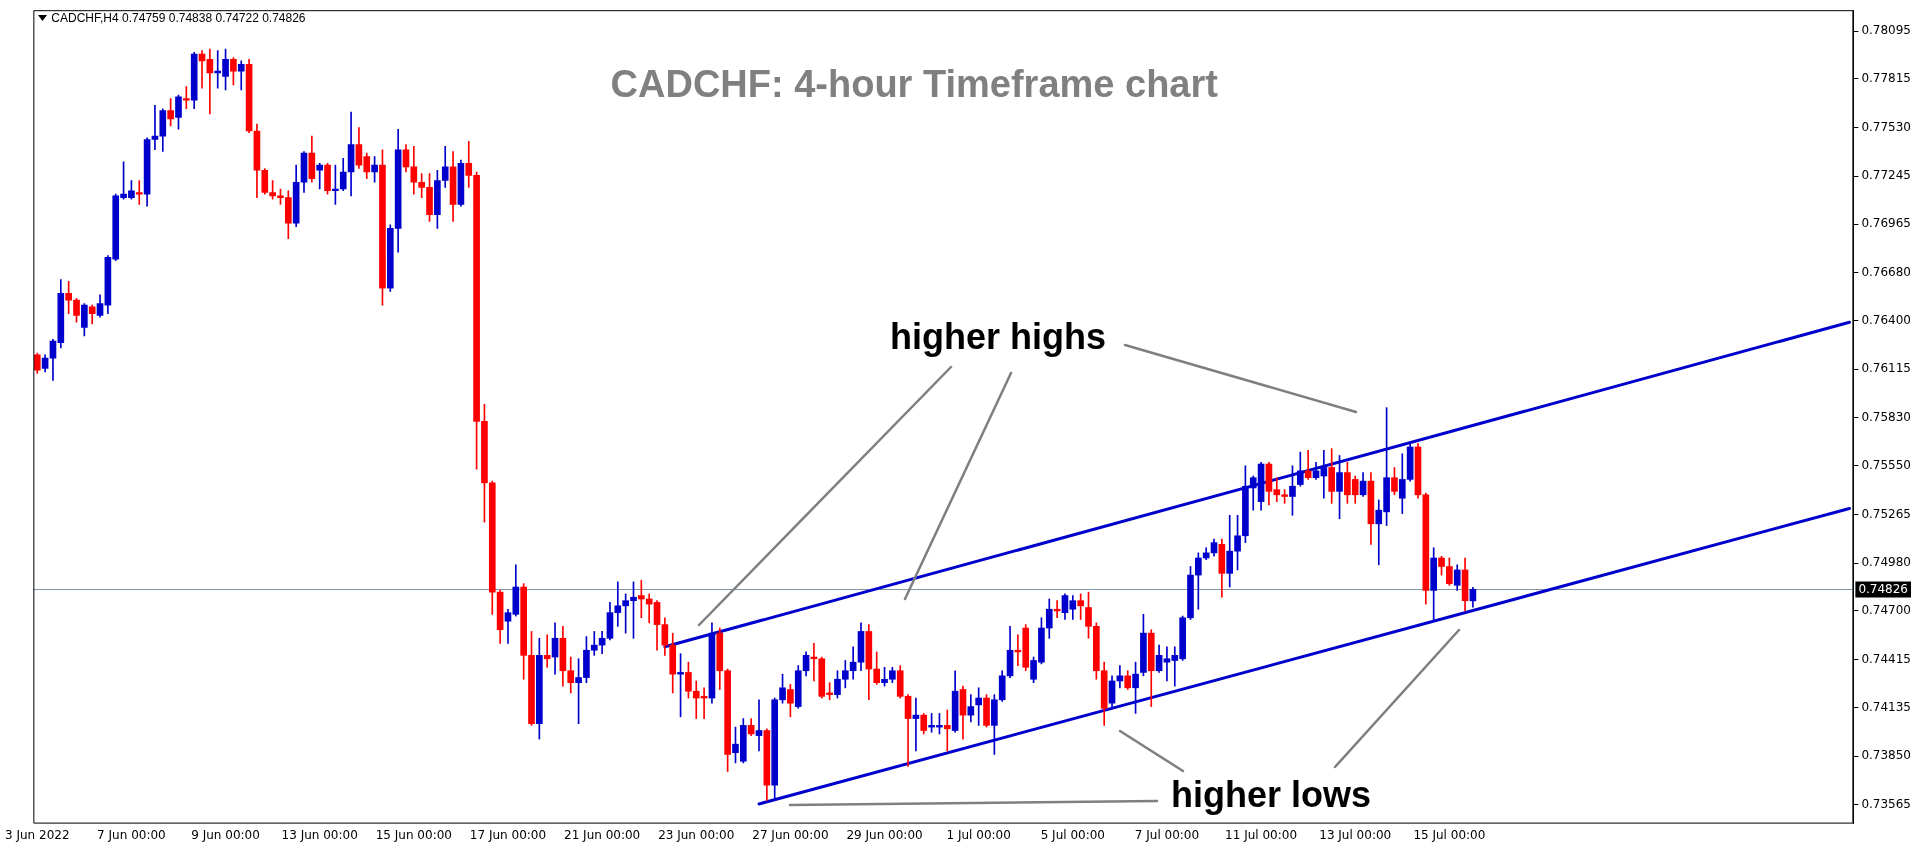 The image size is (1916, 850). What do you see at coordinates (1886, 319) in the screenshot?
I see `y-tick-label: 0.76400` at bounding box center [1886, 319].